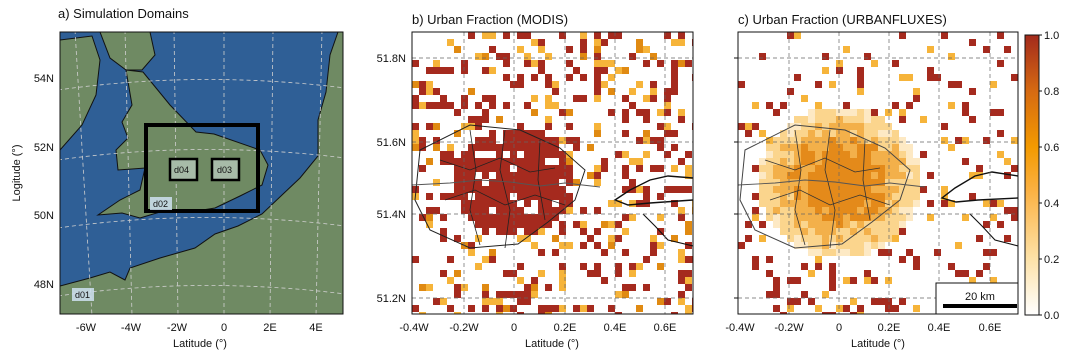 The width and height of the screenshot is (1065, 355). I want to click on panel-c-title: c) Urban Fraction (URBANFLUXES), so click(842, 19).